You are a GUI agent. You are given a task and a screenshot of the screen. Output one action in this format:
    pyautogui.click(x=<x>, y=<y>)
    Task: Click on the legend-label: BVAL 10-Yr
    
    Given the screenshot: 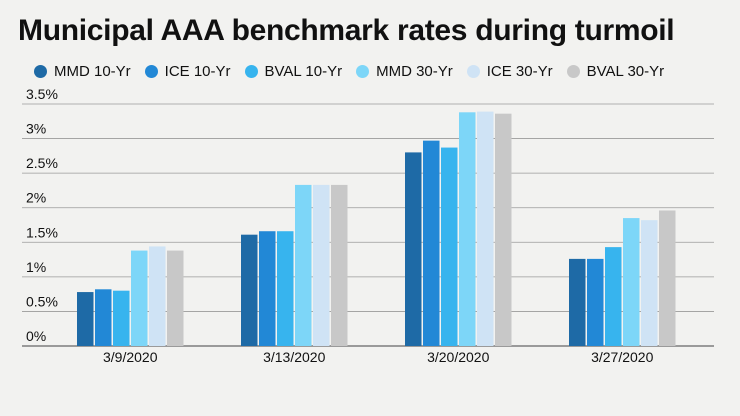 What is the action you would take?
    pyautogui.click(x=303, y=71)
    